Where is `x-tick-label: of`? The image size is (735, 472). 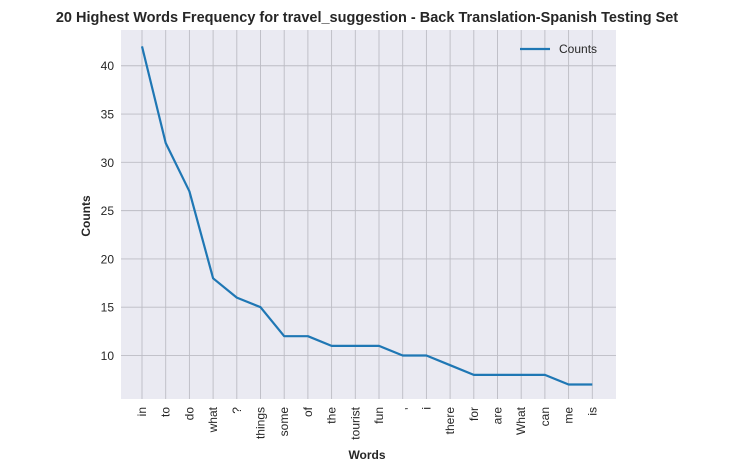 x-tick-label: of is located at coordinates (308, 411).